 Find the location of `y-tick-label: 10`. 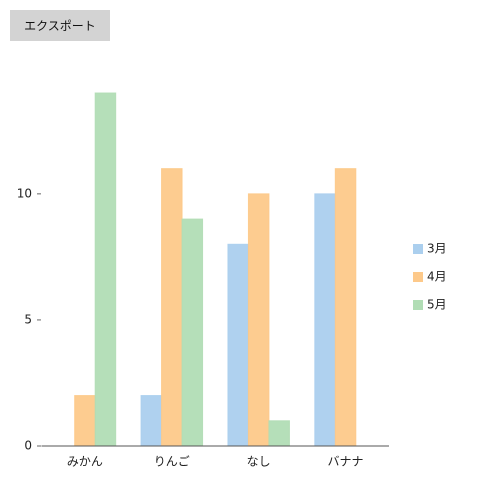

y-tick-label: 10 is located at coordinates (24, 193).